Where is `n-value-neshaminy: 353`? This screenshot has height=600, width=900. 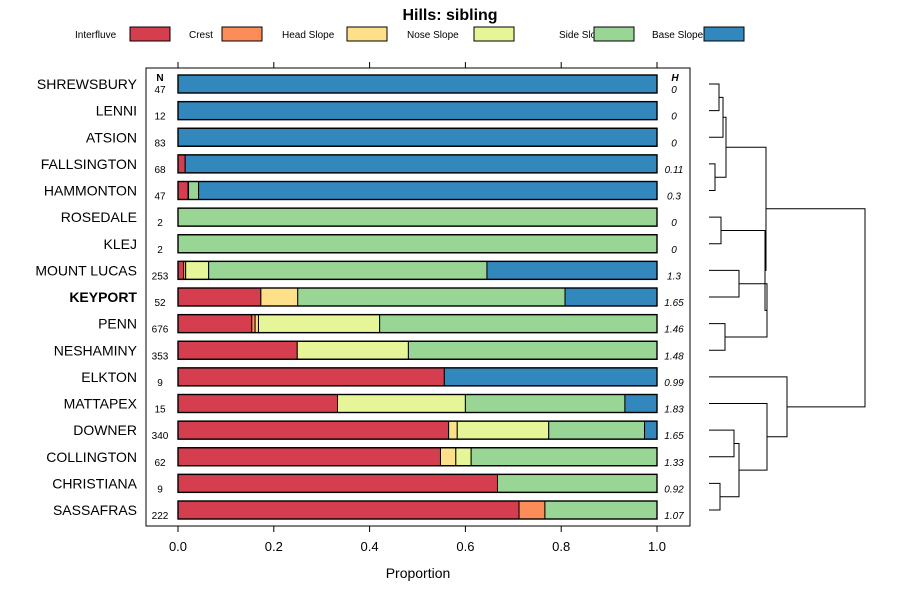
n-value-neshaminy: 353 is located at coordinates (160, 356).